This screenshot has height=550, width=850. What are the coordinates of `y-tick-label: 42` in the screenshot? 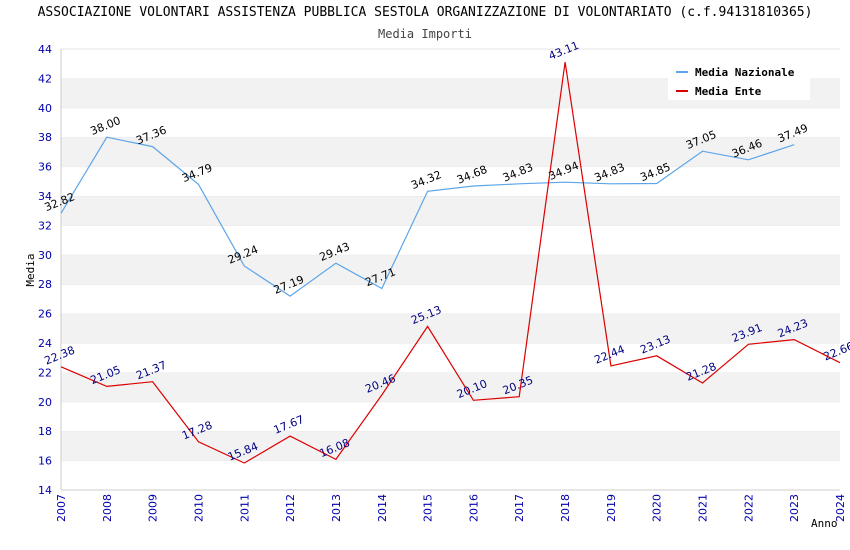 It's located at (45, 78).